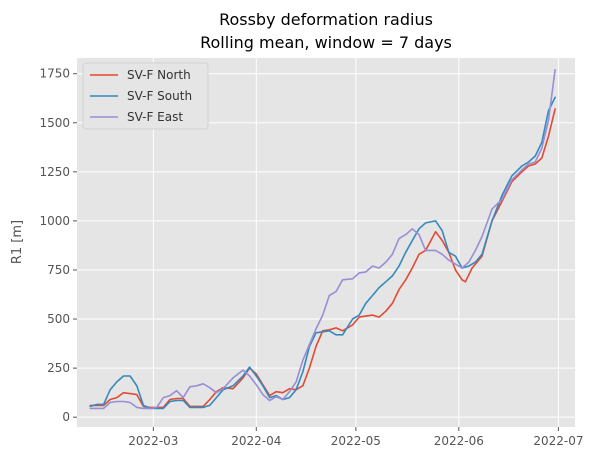 This screenshot has height=458, width=589. What do you see at coordinates (58, 319) in the screenshot?
I see `y-tick-label: 500` at bounding box center [58, 319].